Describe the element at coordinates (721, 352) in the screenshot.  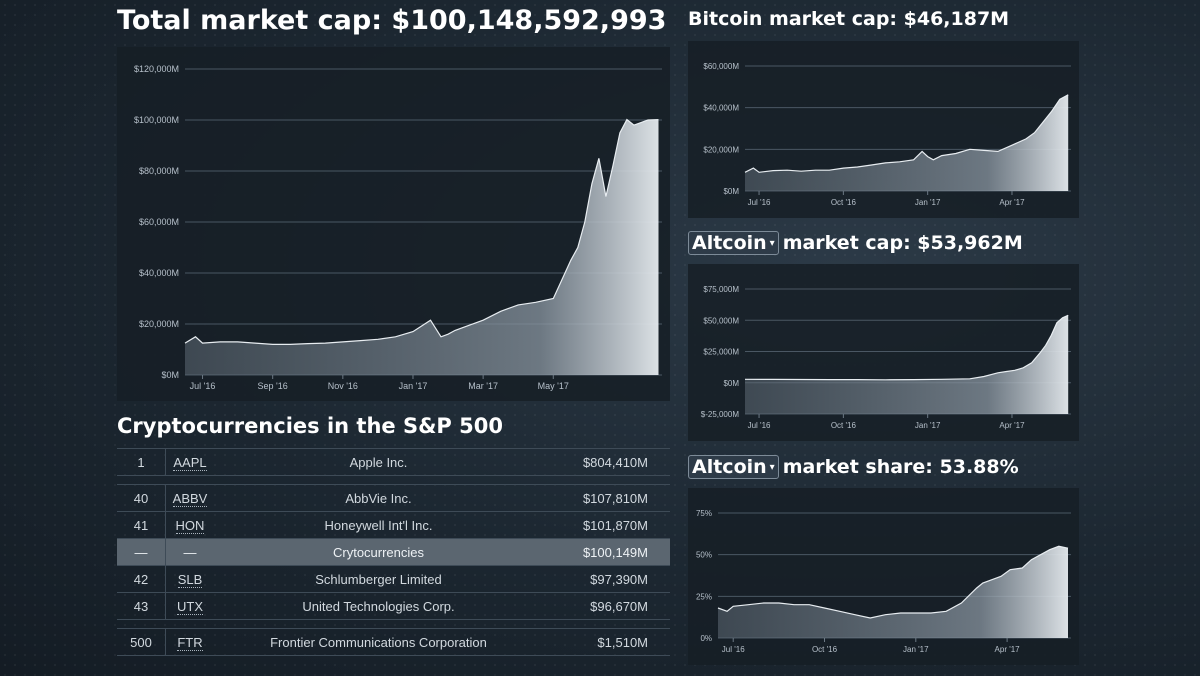
I see `y-tick-label: $25,000M` at that location.